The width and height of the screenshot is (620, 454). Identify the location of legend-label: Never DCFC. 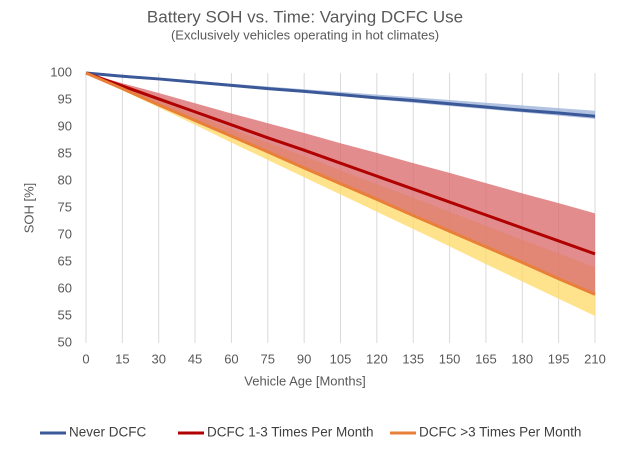
(108, 432).